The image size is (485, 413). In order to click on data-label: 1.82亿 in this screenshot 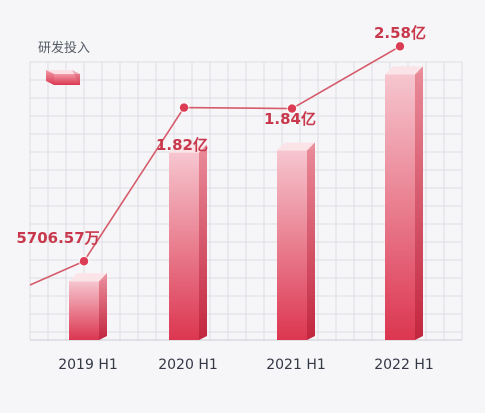, I will do `click(182, 145)`.